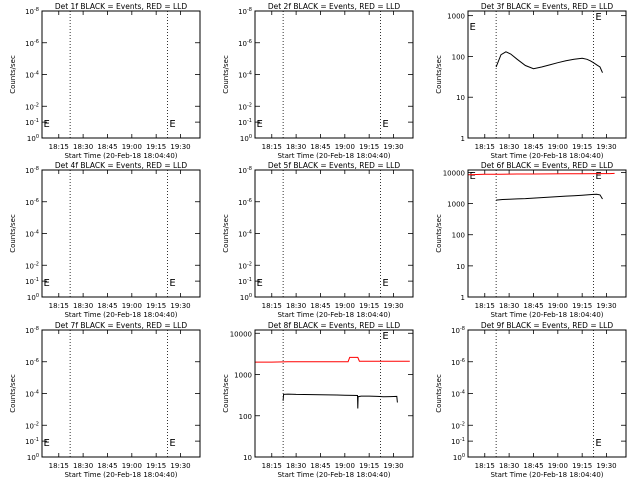 The width and height of the screenshot is (640, 480). Describe the element at coordinates (463, 298) in the screenshot. I see `y-tick-label: 1` at that location.